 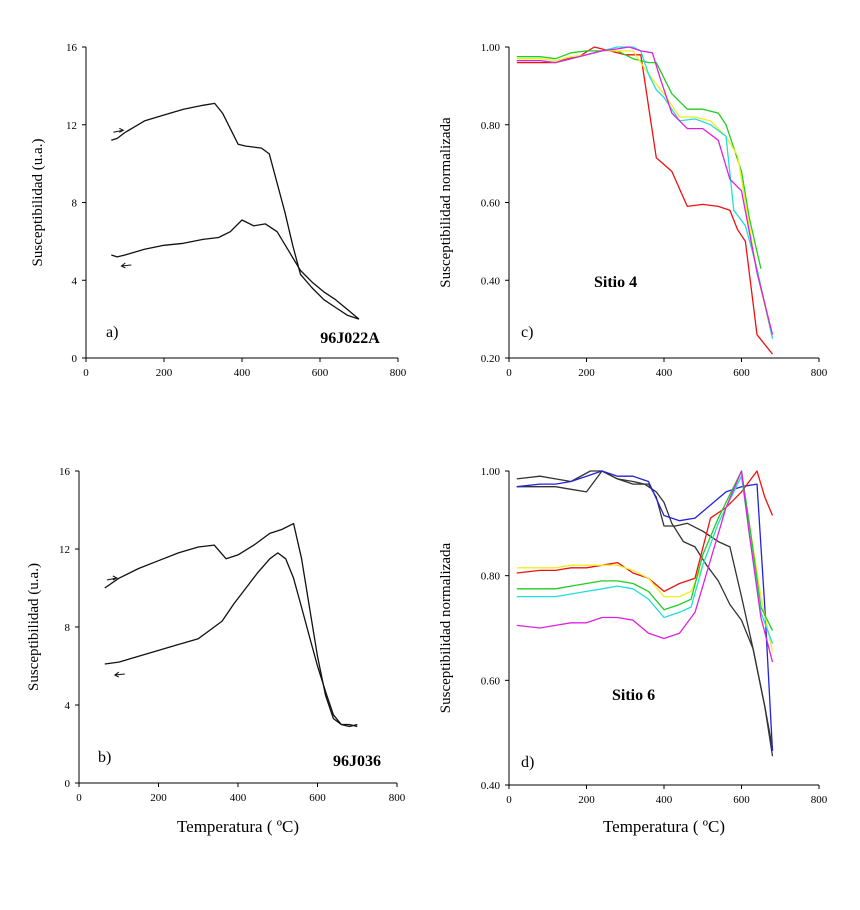 I want to click on sample-label: Sitio 6, so click(x=633, y=695).